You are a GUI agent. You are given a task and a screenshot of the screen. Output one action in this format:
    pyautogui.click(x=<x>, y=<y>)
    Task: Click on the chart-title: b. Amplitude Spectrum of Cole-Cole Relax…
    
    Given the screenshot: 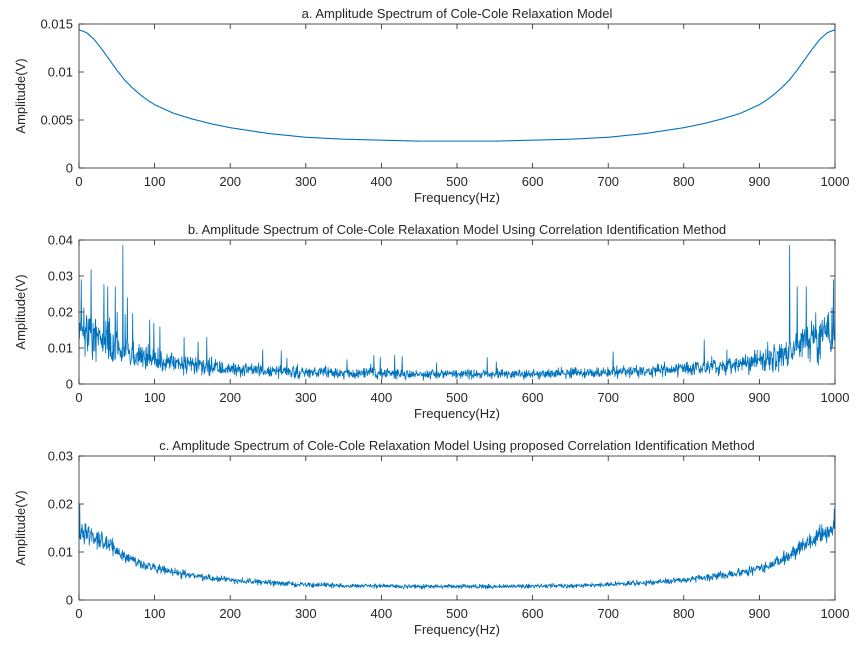 What is the action you would take?
    pyautogui.click(x=457, y=229)
    